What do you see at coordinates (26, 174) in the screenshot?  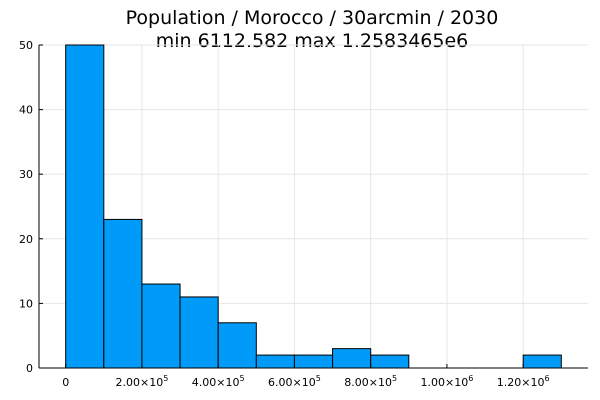 I see `y-tick-label: 30` at bounding box center [26, 174].